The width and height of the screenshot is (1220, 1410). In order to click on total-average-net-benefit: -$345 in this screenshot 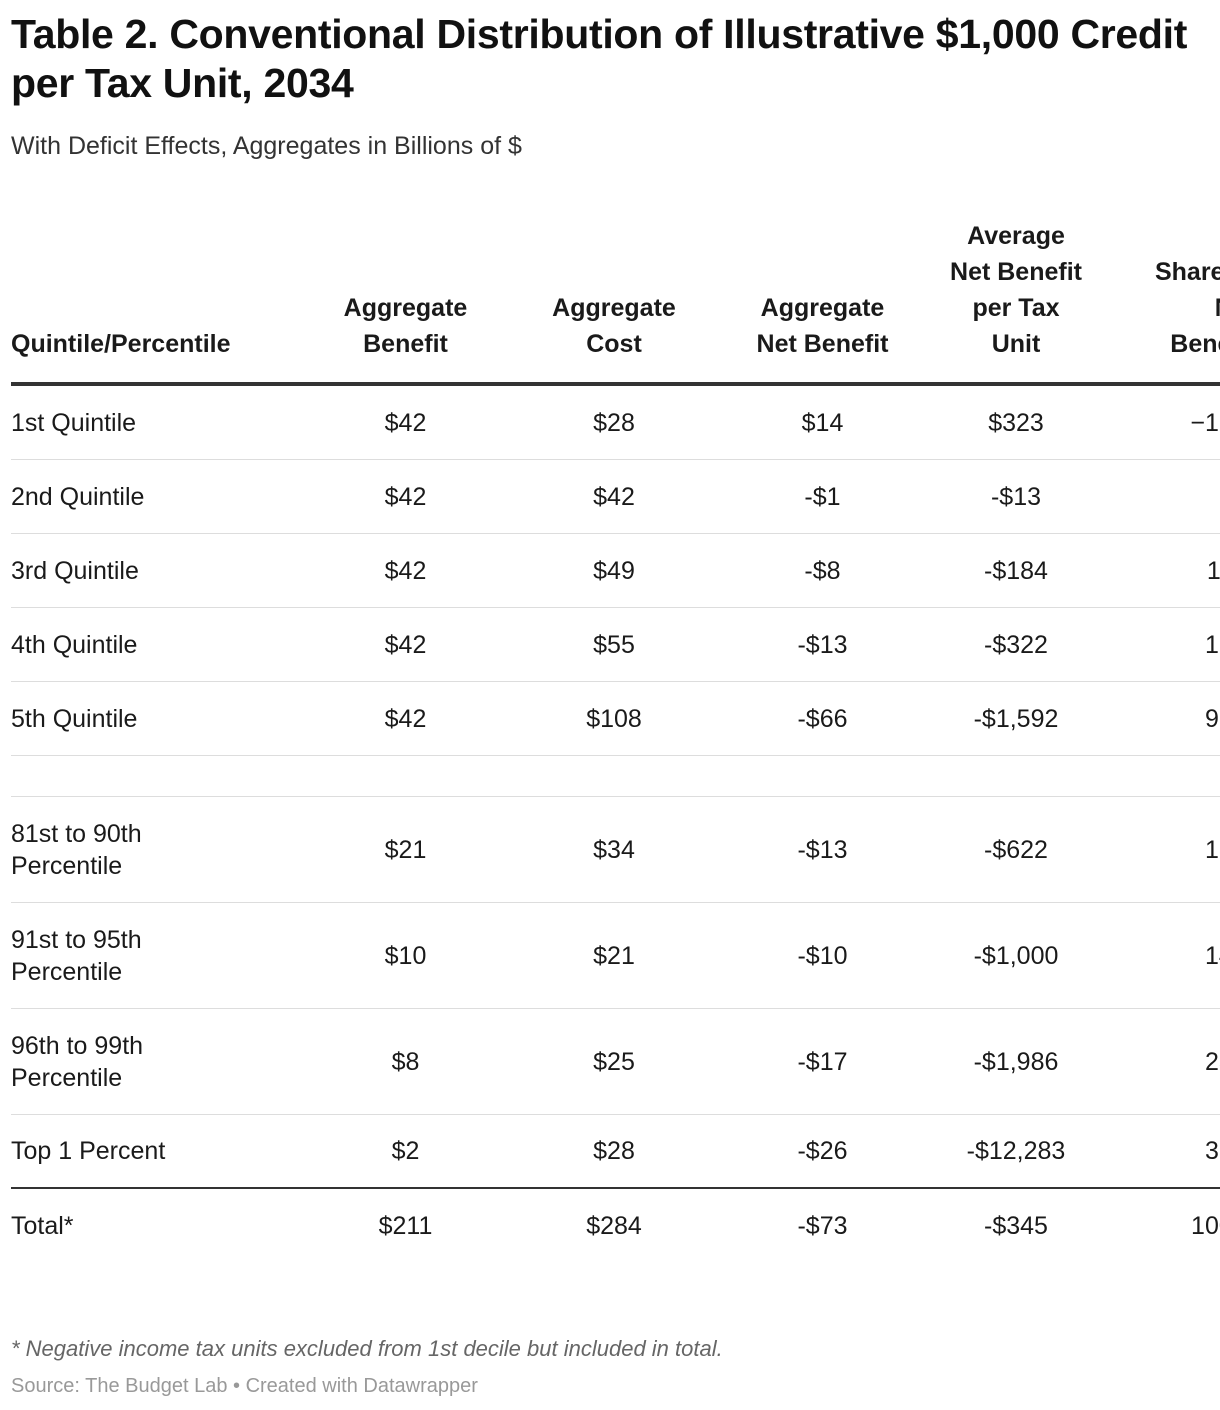, I will do `click(1016, 1226)`.